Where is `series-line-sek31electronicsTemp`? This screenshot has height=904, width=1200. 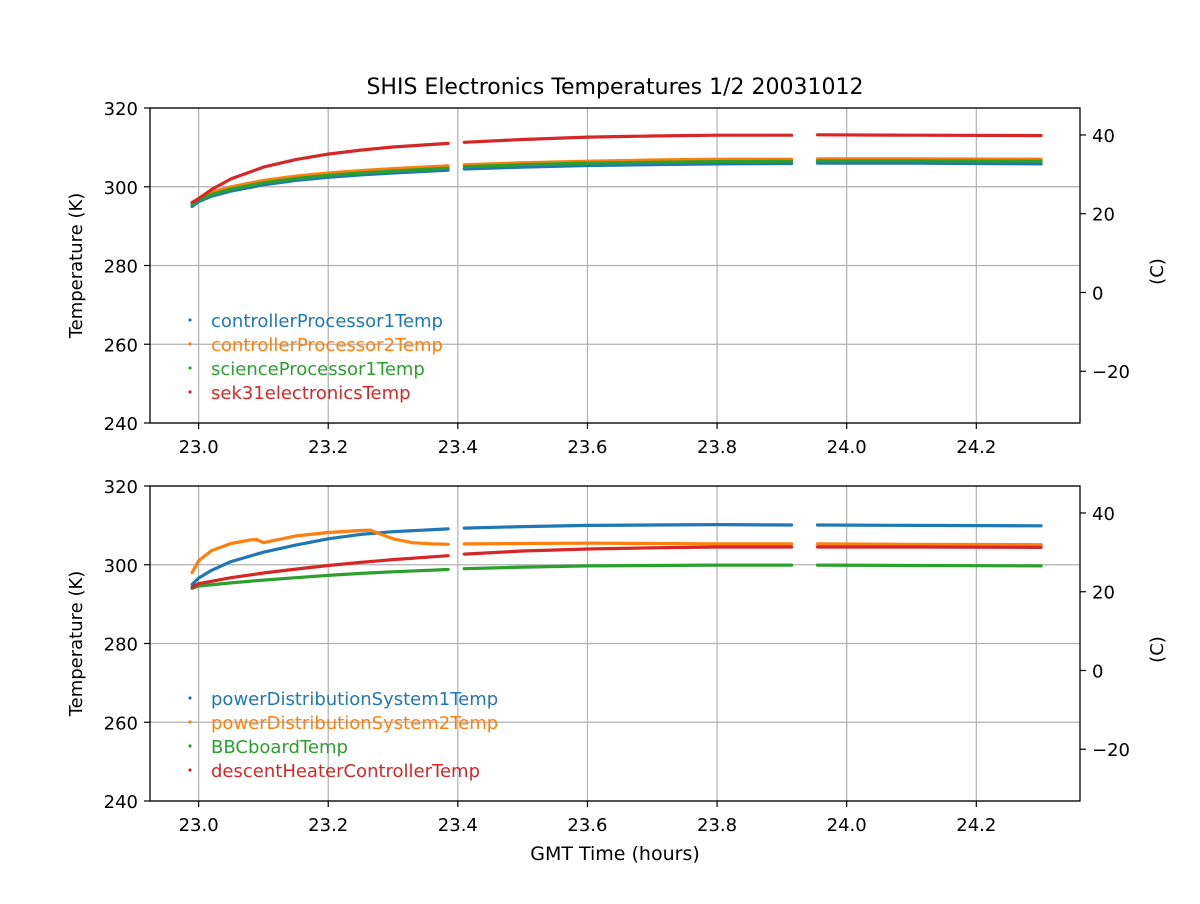
series-line-sek31electronicsTemp is located at coordinates (930, 135).